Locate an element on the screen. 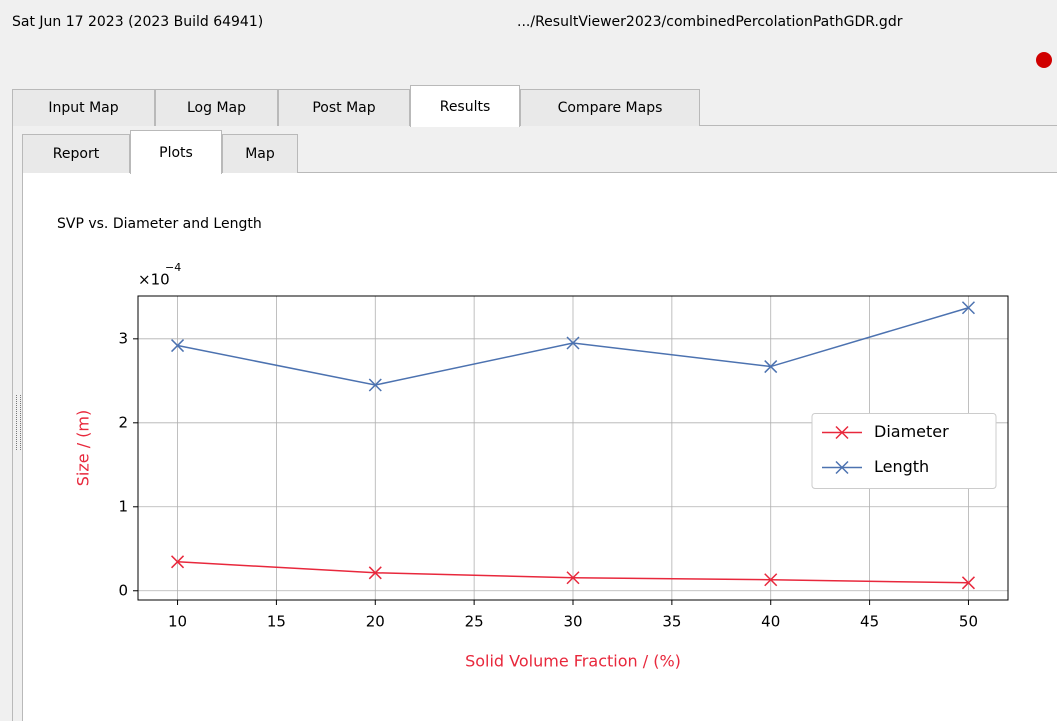  x-tick-label: 40 is located at coordinates (770, 622).